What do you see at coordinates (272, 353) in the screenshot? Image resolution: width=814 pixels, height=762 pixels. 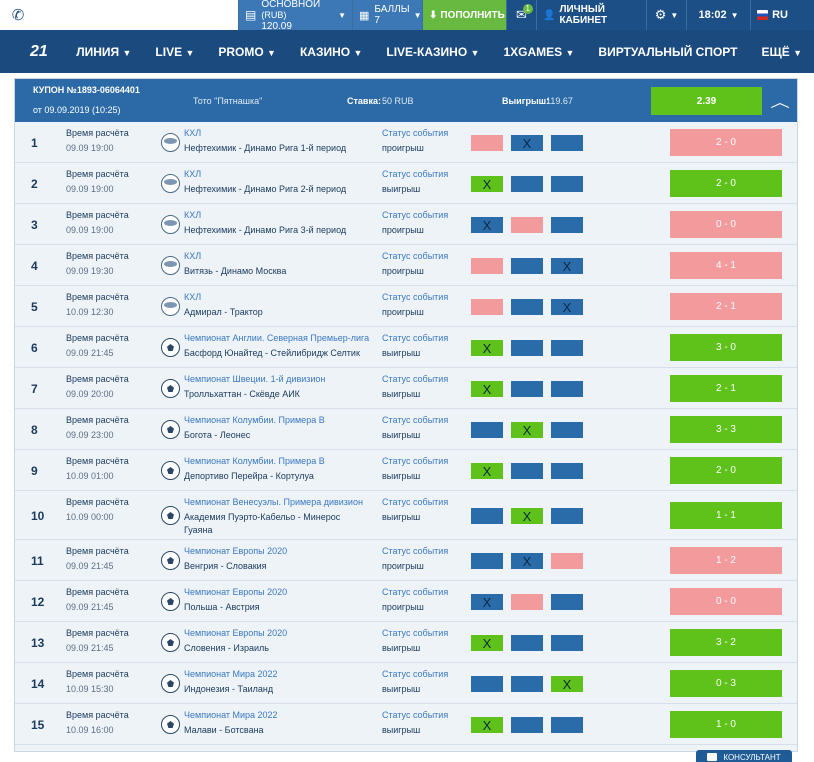 I see `match-name: Басфорд Юнайтед - Стейлибридж Селтик` at bounding box center [272, 353].